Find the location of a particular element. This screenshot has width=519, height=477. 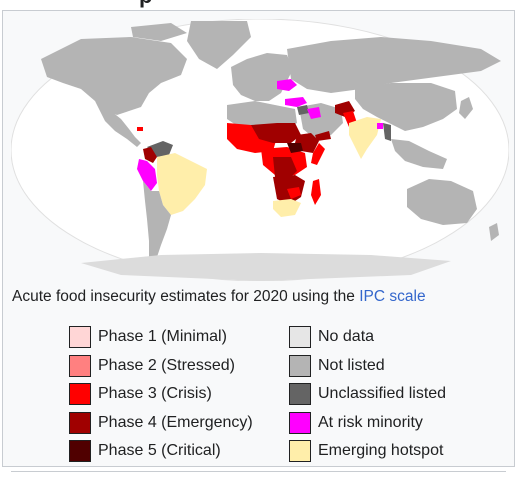

map-region-syria is located at coordinates (303, 110).